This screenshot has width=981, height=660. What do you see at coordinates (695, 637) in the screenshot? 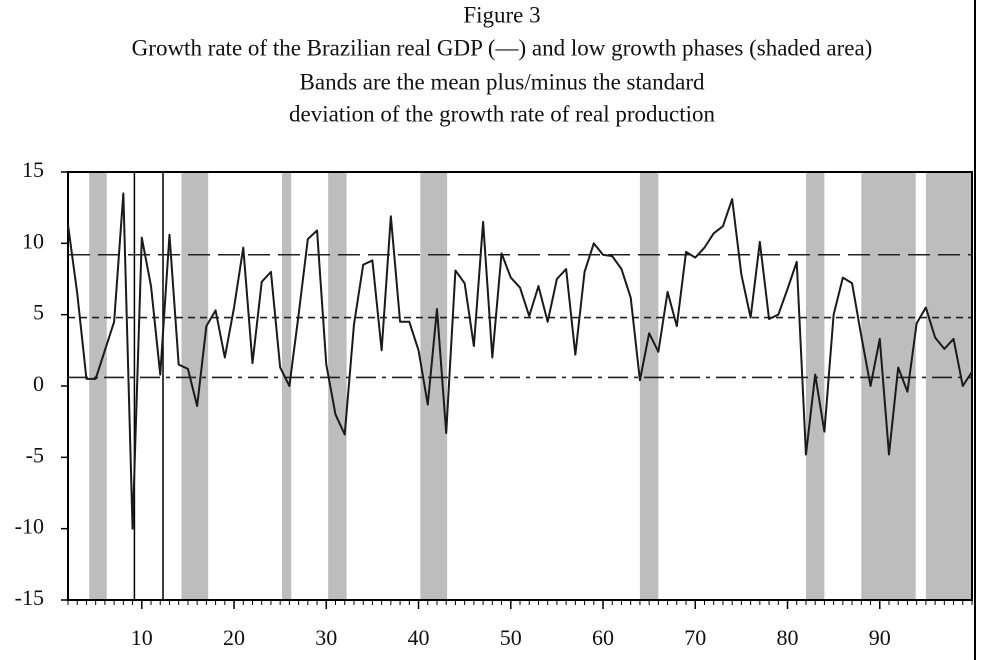
I see `x-tick-label: 70` at bounding box center [695, 637].